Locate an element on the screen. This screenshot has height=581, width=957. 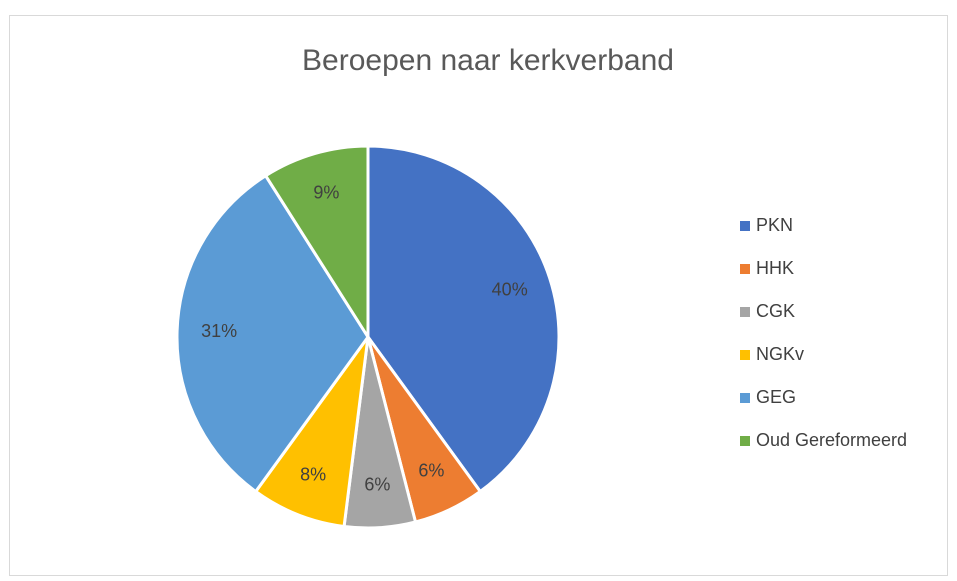
legend-label: PKN is located at coordinates (774, 225).